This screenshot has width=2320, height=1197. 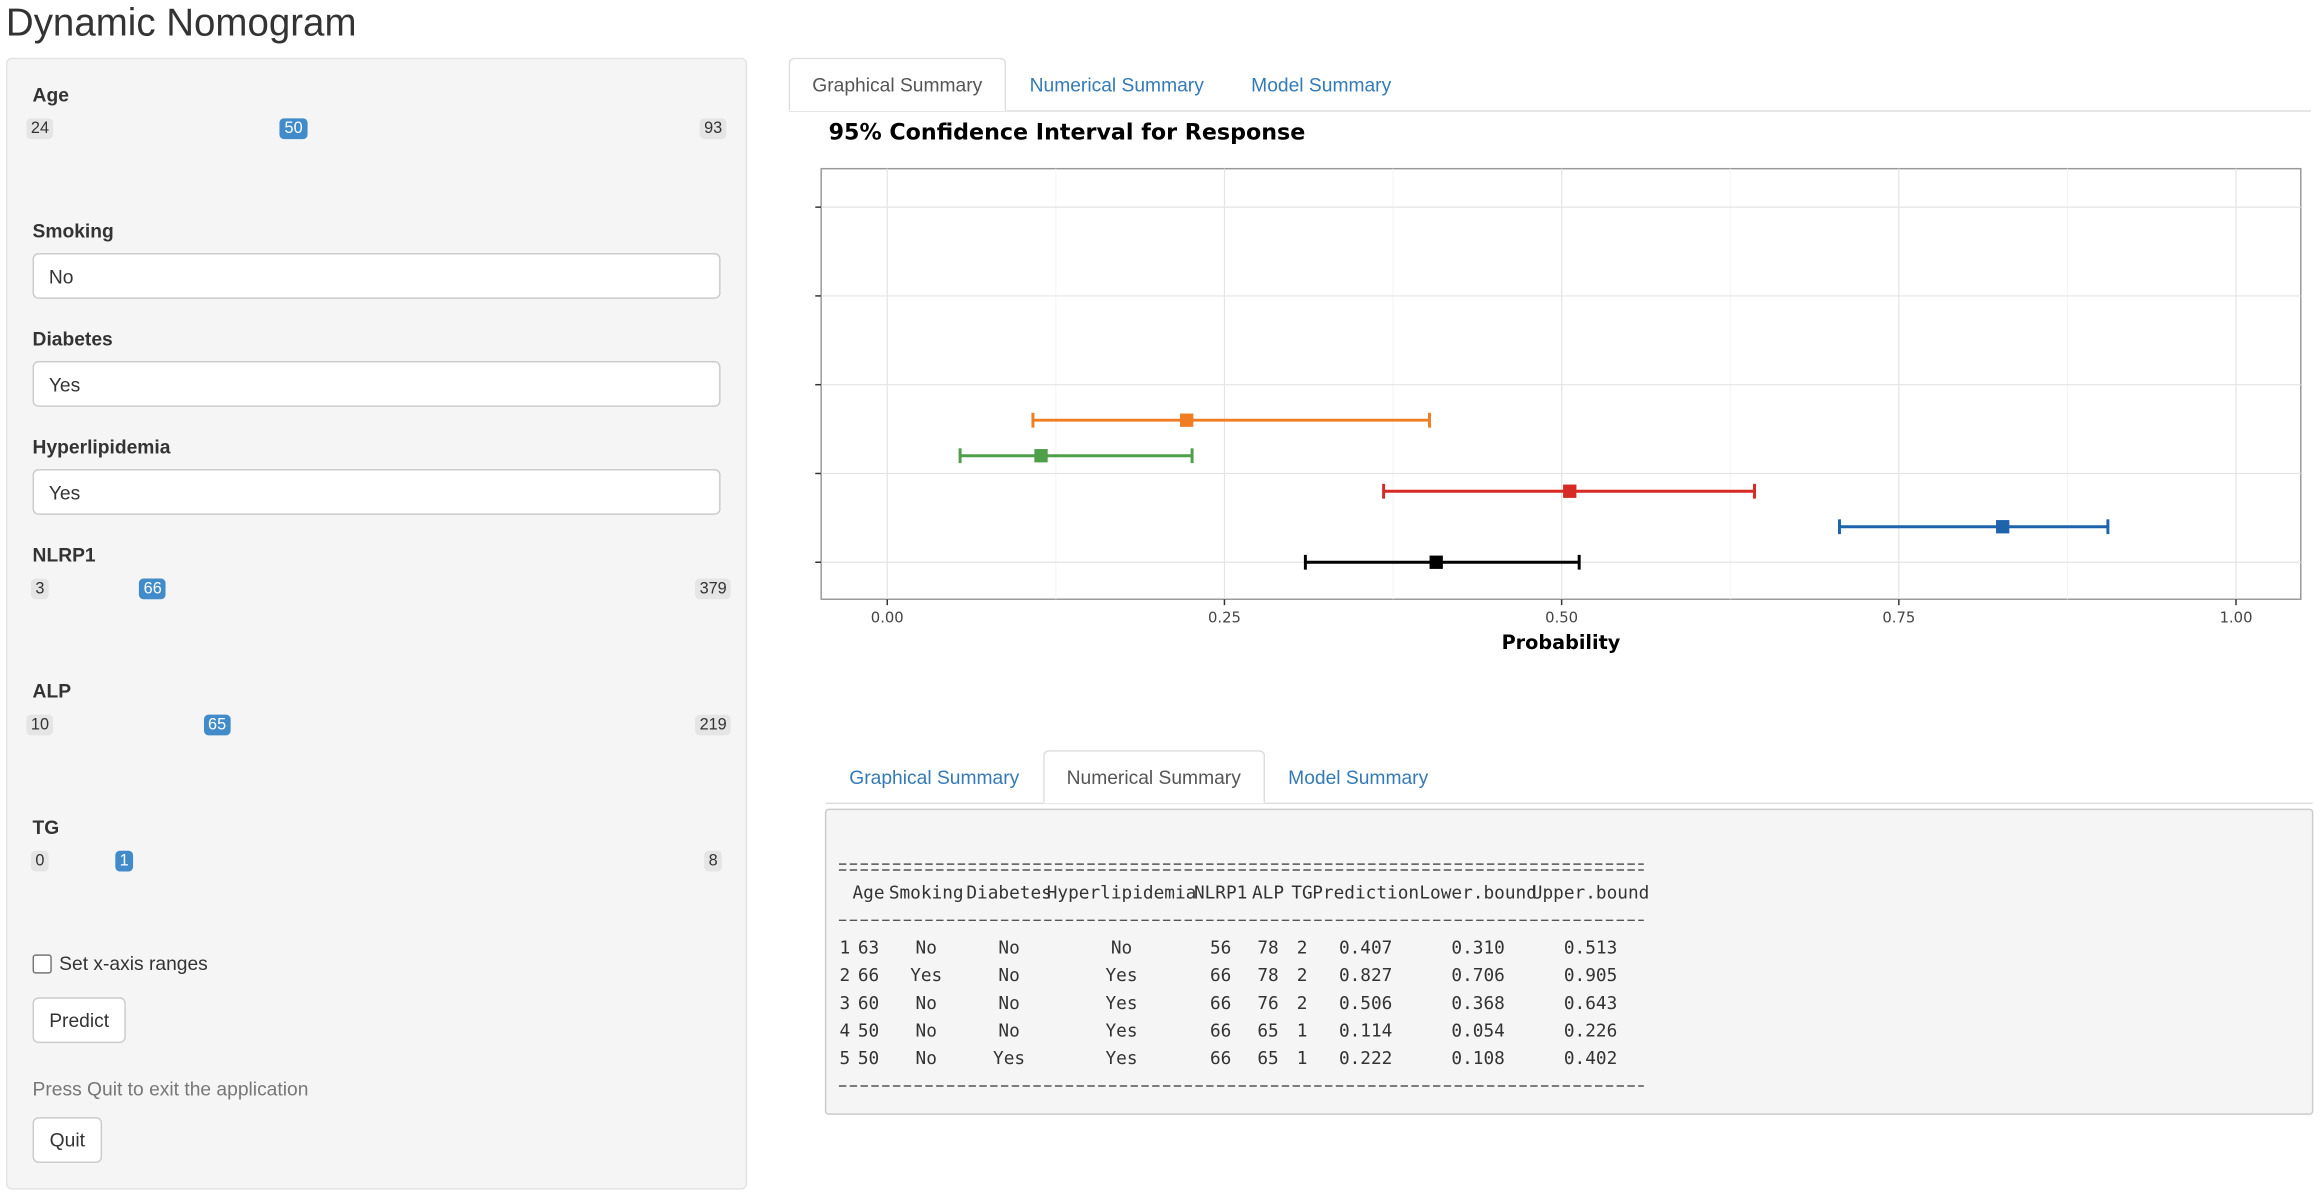 I want to click on table-header: TG, so click(x=1301, y=894).